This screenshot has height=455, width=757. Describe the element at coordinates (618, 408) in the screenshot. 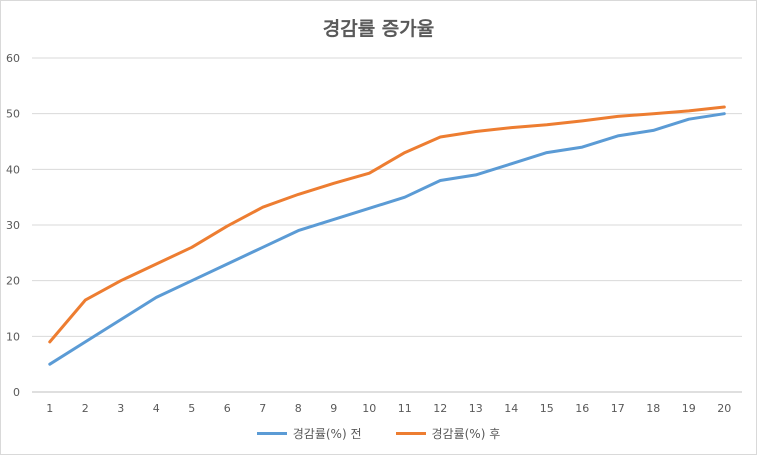

I see `x-tick-label: 17` at that location.